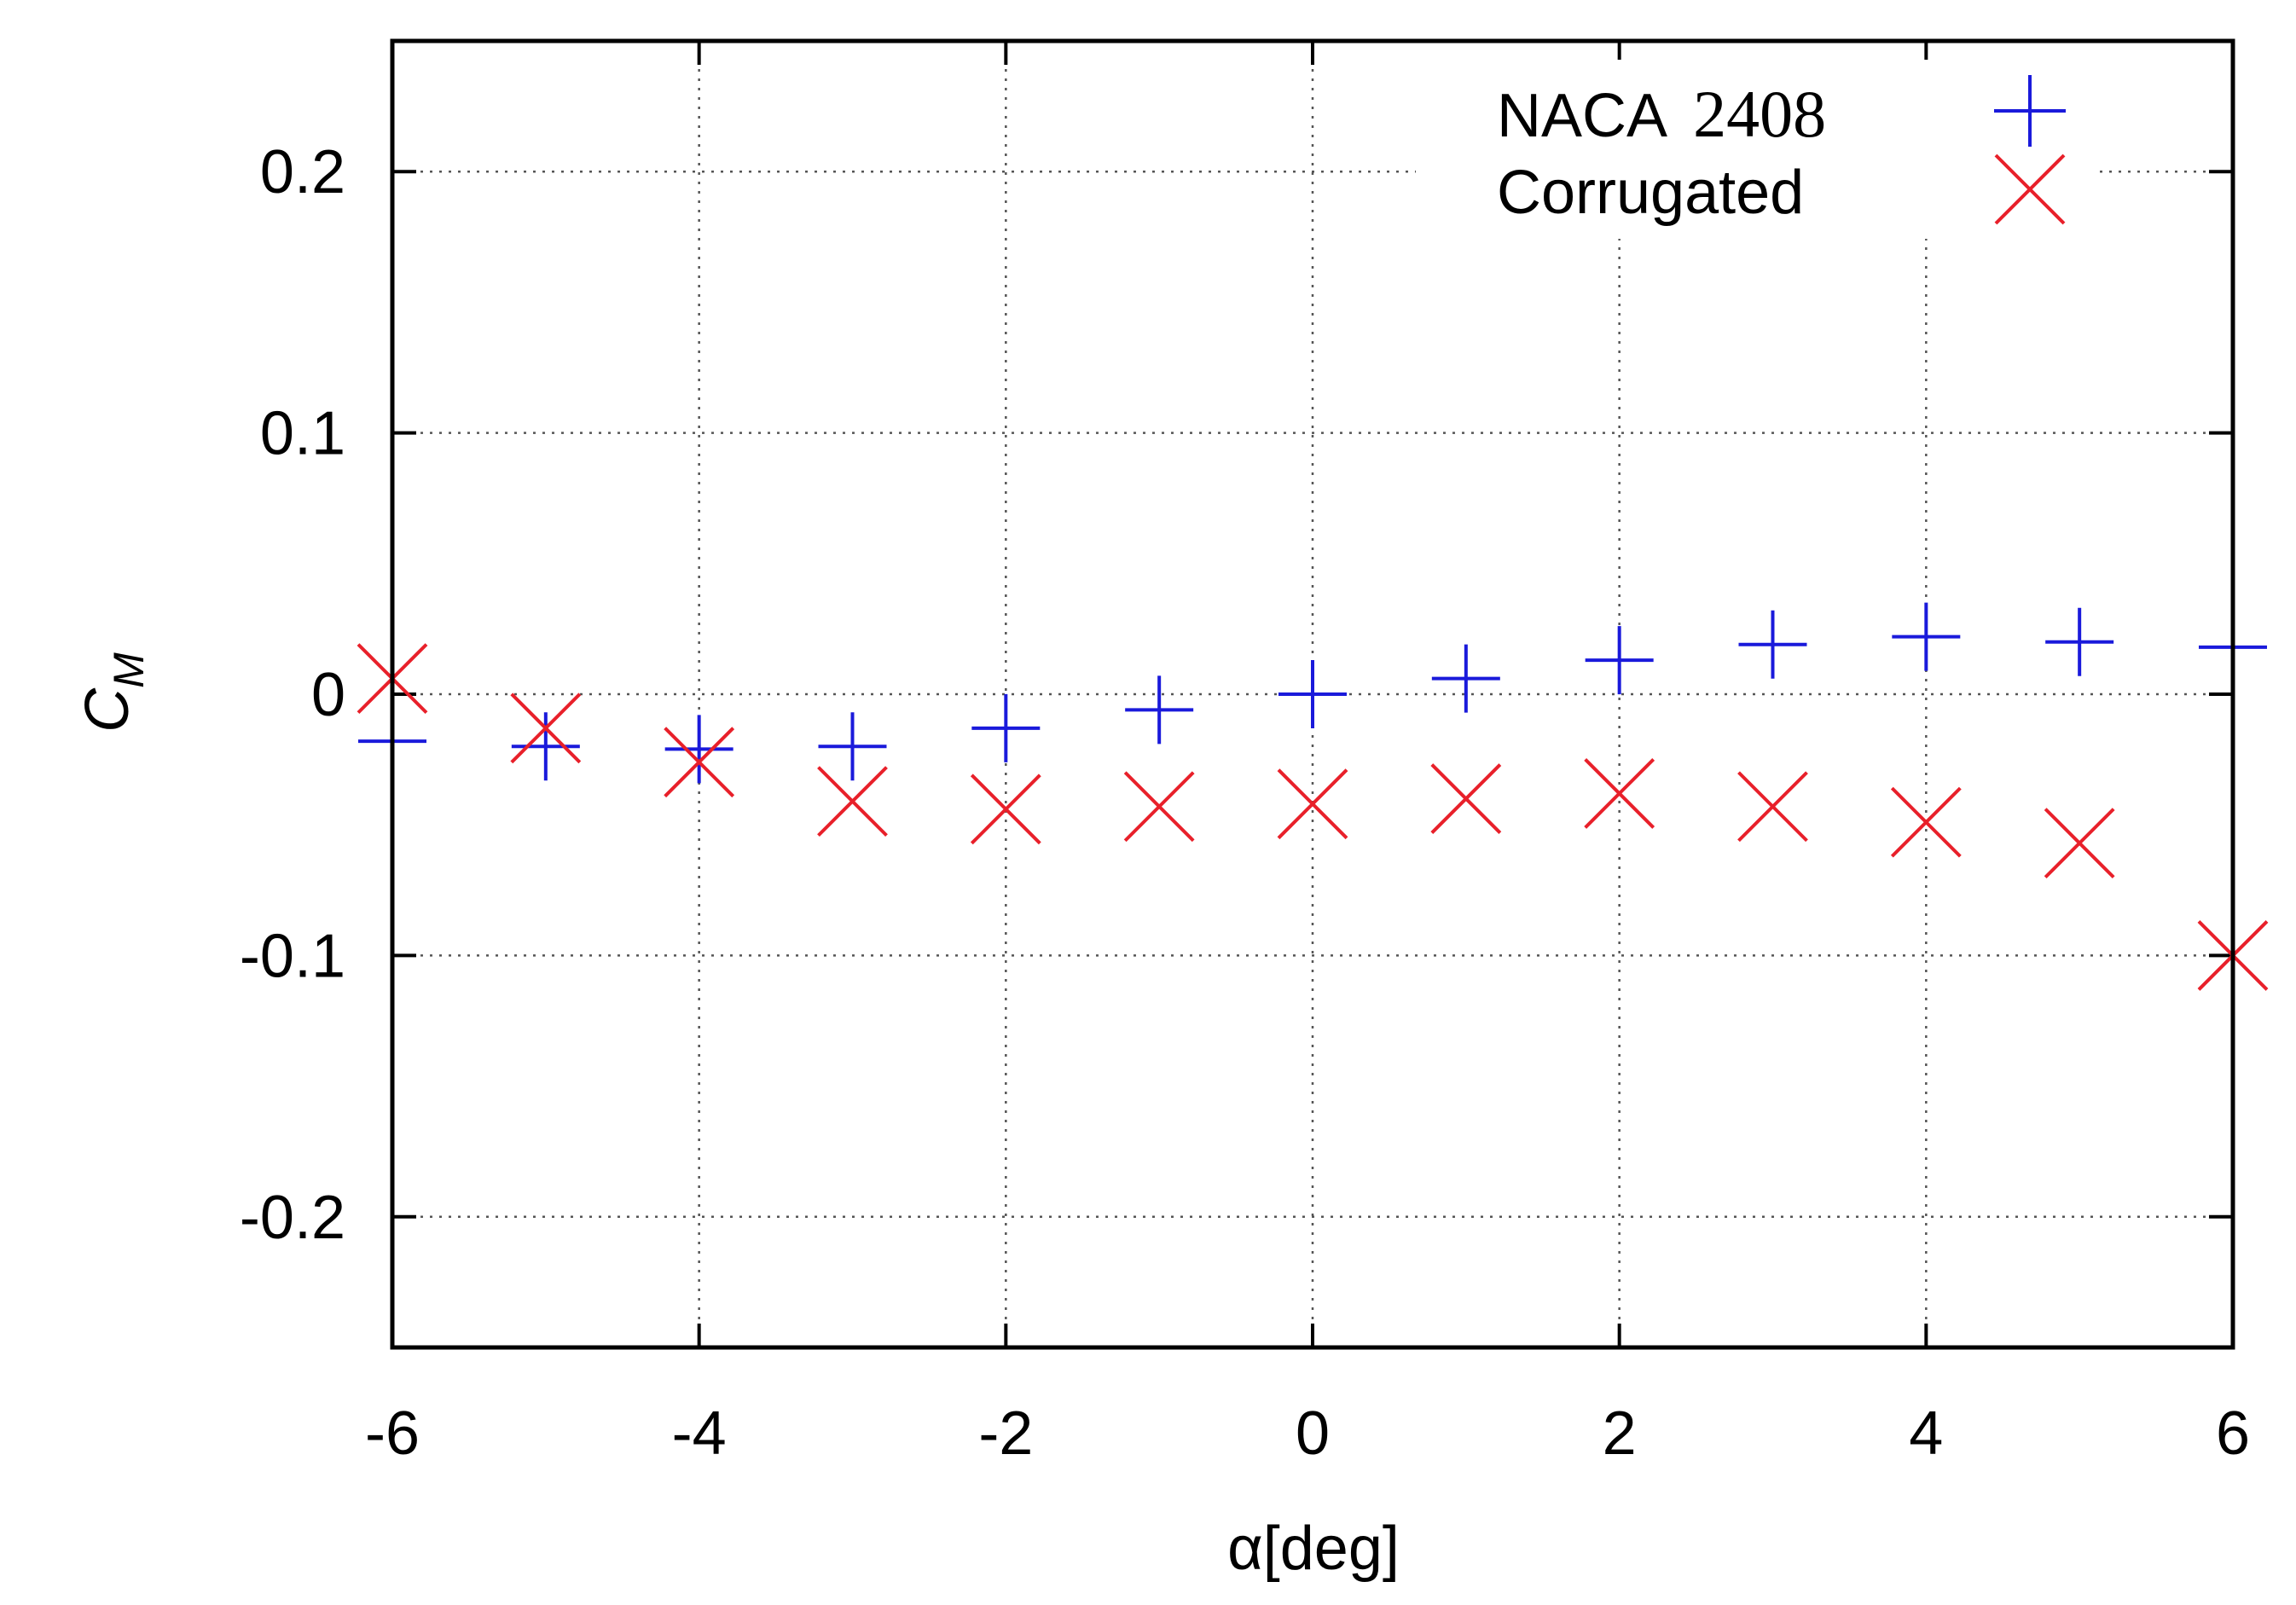 This screenshot has width=2296, height=1605. Describe the element at coordinates (1650, 193) in the screenshot. I see `legend-label-corrugated: Corrugated` at that location.